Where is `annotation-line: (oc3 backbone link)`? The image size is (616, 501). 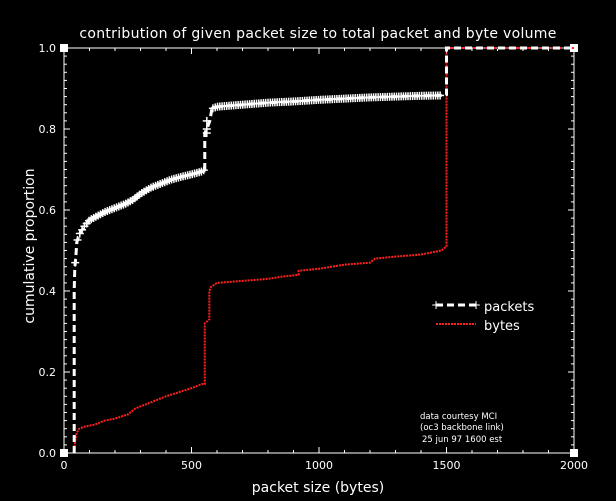
annotation-line: (oc3 backbone link) is located at coordinates (462, 428).